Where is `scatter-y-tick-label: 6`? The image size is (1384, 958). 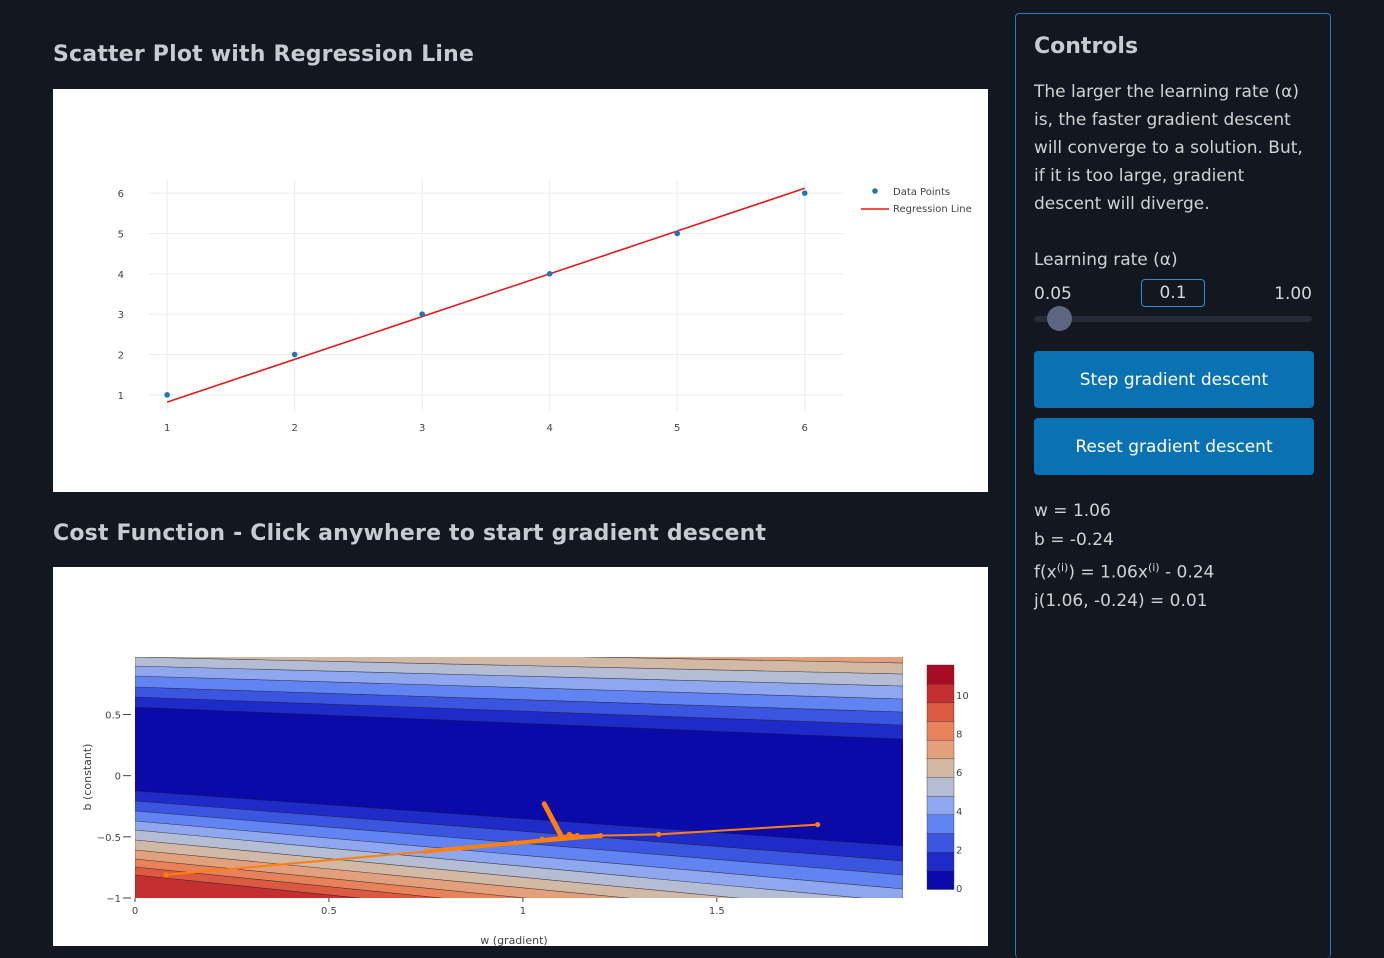
scatter-y-tick-label: 6 is located at coordinates (121, 194).